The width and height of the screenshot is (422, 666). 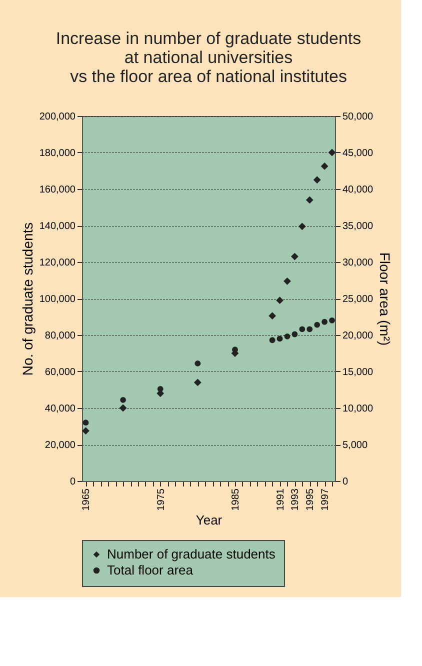 What do you see at coordinates (60, 445) in the screenshot?
I see `y-tick-label: 20,000` at bounding box center [60, 445].